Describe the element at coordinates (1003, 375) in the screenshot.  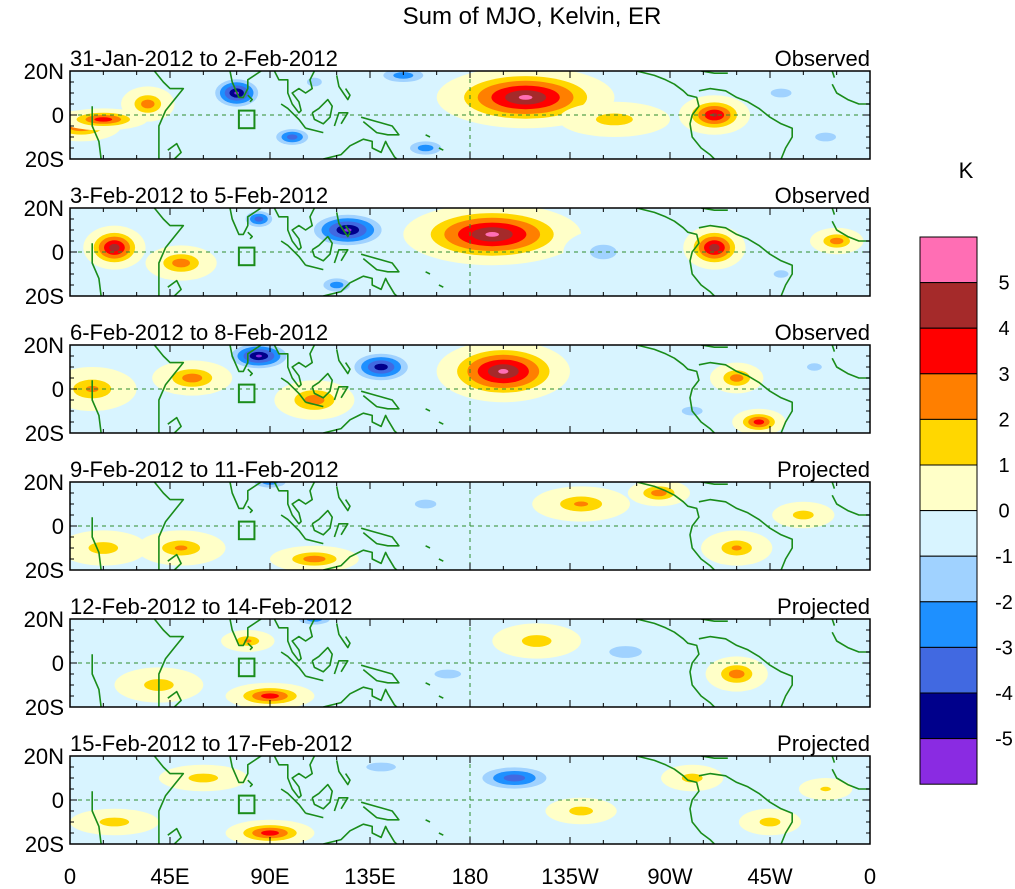
I see `colorbar-label: 3` at that location.